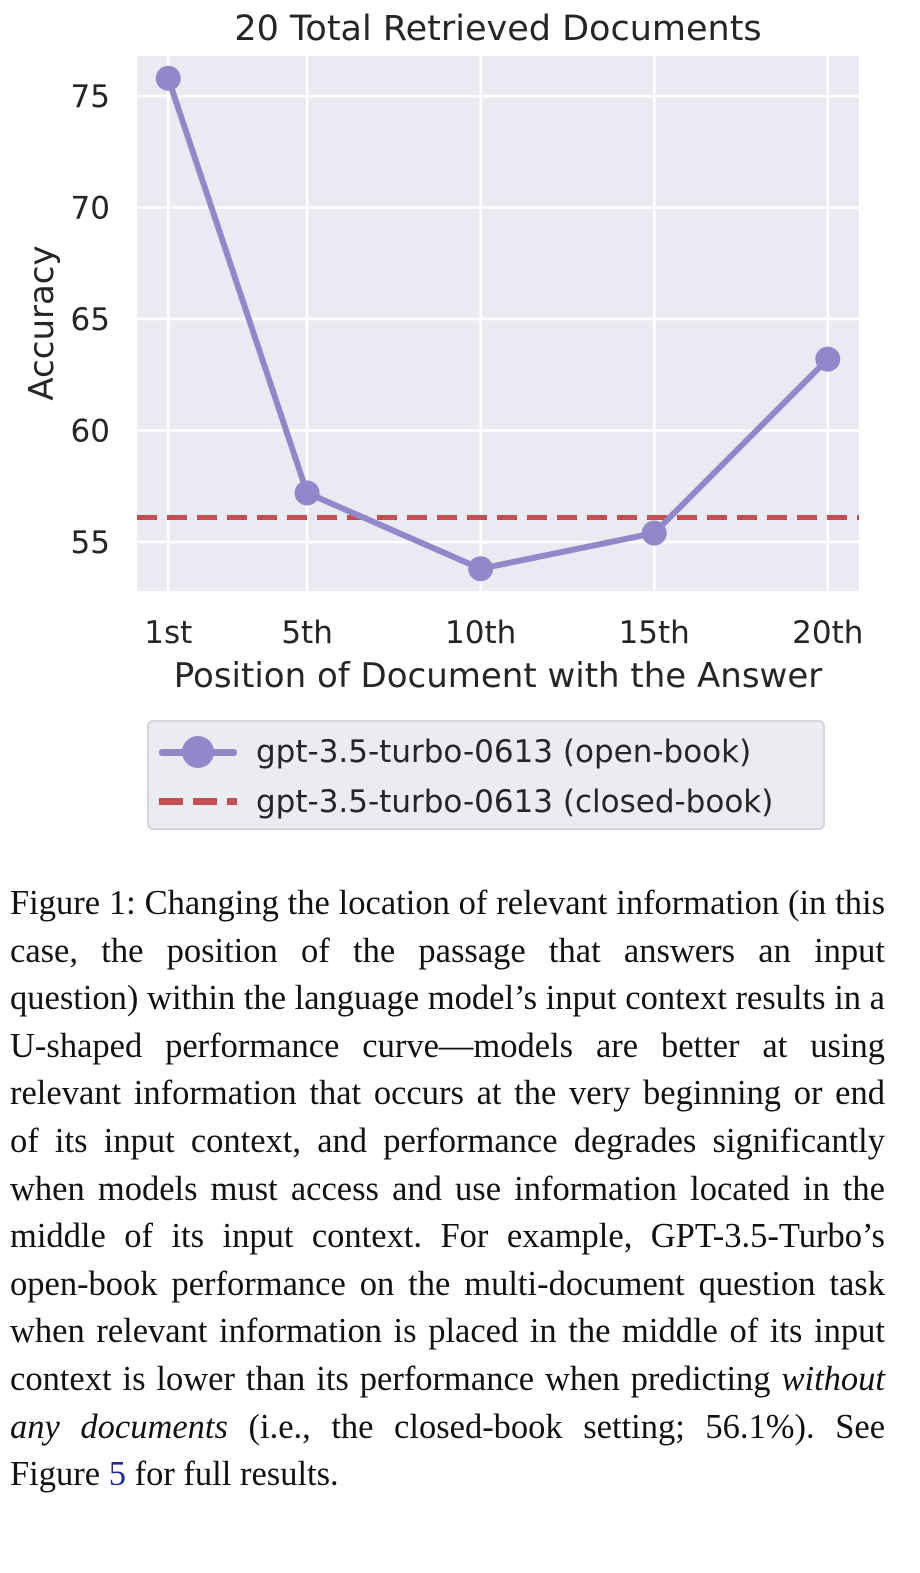  What do you see at coordinates (236, 1474) in the screenshot?
I see `caption-text-end: for full results.` at bounding box center [236, 1474].